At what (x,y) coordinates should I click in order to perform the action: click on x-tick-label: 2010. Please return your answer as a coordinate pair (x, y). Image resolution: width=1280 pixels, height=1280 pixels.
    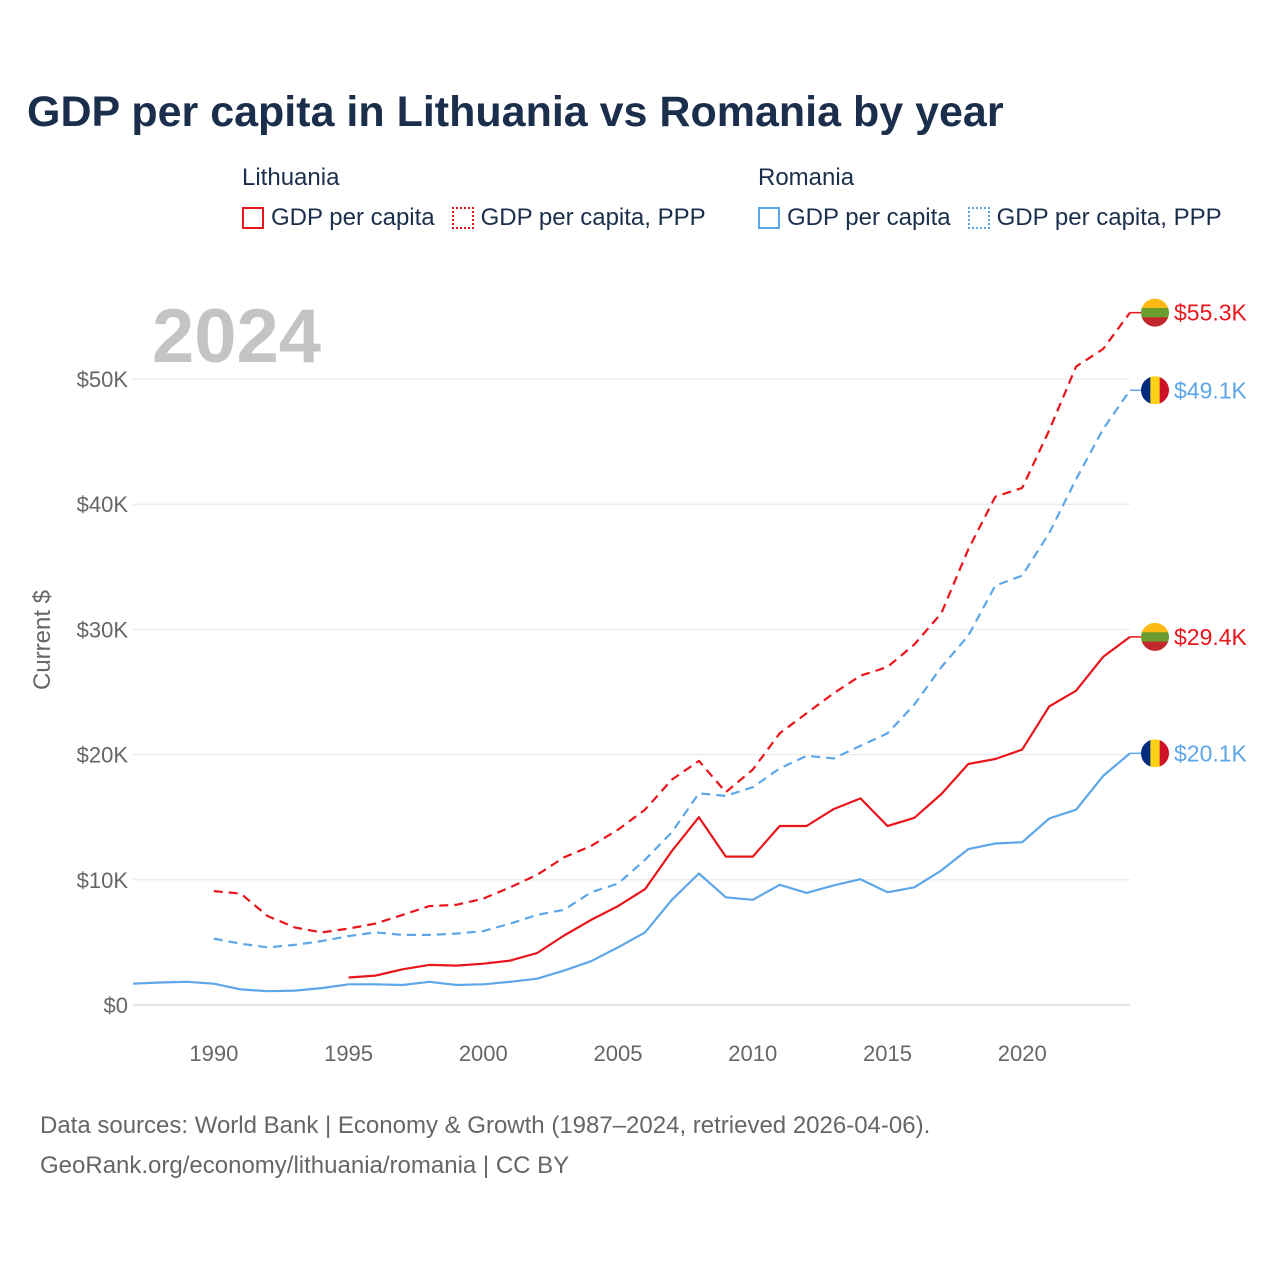
    Looking at the image, I should click on (752, 1053).